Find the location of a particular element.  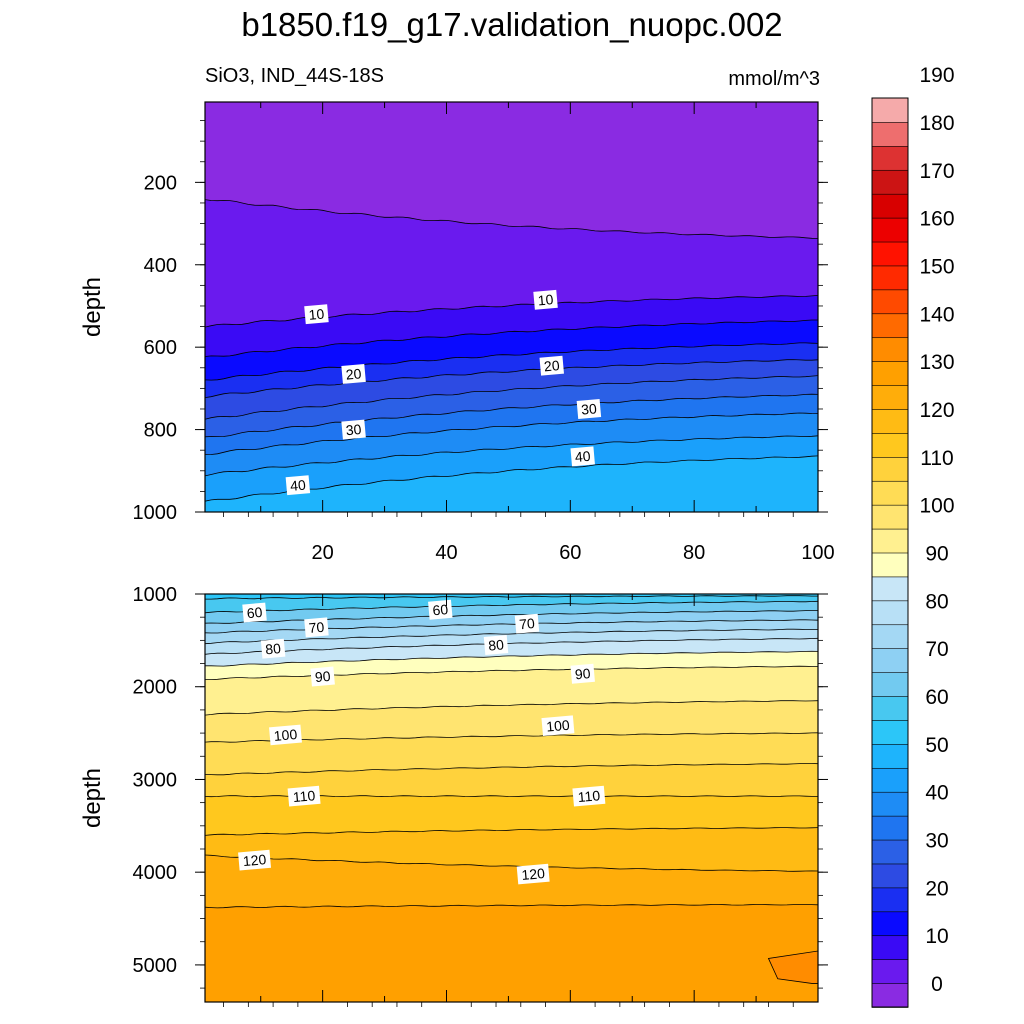

colorbar-label: 60 is located at coordinates (936, 697).